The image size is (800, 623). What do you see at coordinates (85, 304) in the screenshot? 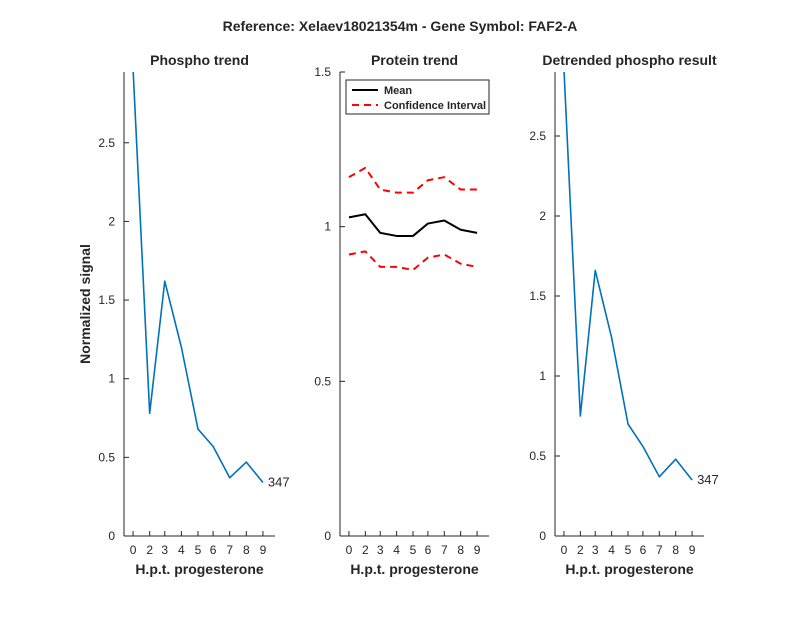
I see `y-axis-label: Normalized signal` at bounding box center [85, 304].